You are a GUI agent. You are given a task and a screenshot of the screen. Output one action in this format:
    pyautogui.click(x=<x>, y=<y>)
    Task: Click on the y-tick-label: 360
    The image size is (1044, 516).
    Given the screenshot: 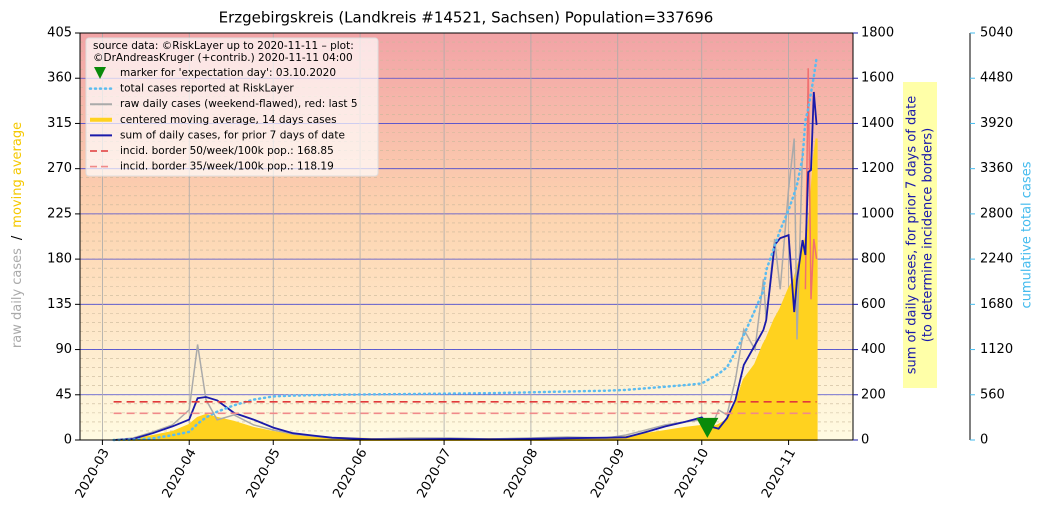 What is the action you would take?
    pyautogui.click(x=59, y=78)
    